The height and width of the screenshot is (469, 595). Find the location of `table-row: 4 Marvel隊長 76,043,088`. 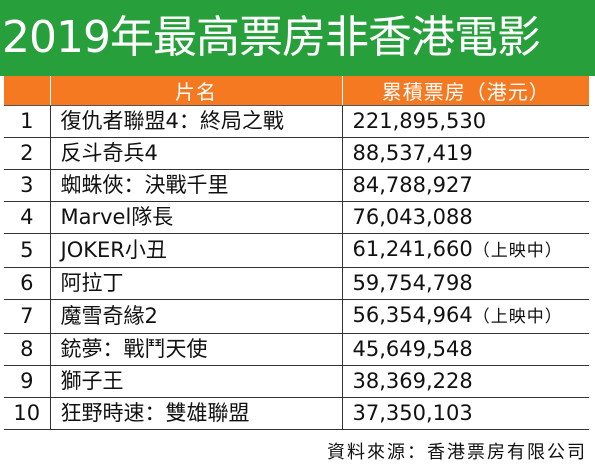

table-row: 4 Marvel隊長 76,043,088 is located at coordinates (296, 217).